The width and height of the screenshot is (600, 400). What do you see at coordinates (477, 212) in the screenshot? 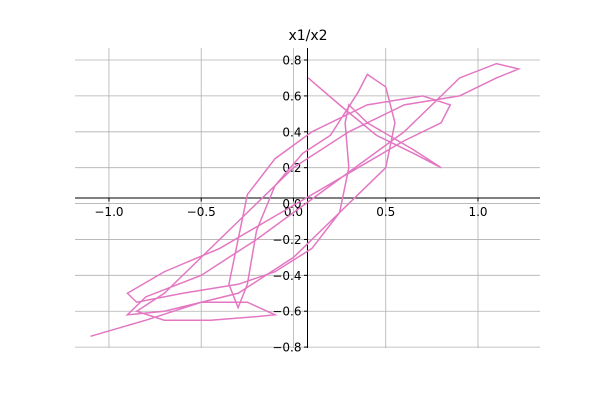
I see `x-tick-label: 1.0` at bounding box center [477, 212].